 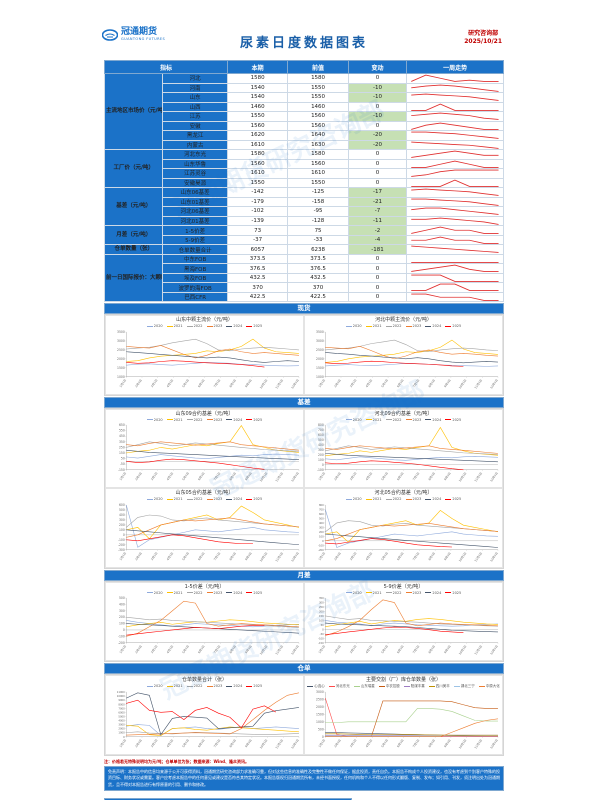 What do you see at coordinates (304, 107) in the screenshot?
I see `table-row: 山西 1460 1460 0` at bounding box center [304, 107].